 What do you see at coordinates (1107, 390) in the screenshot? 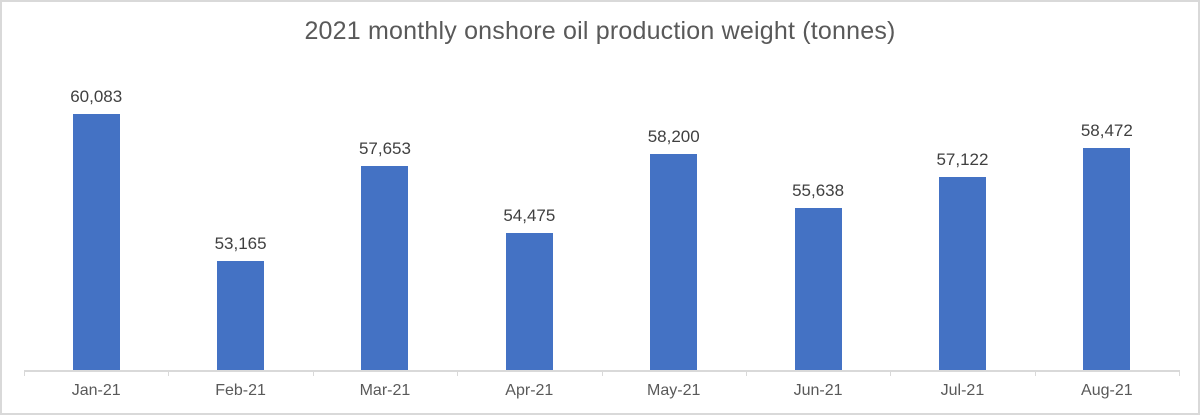
I see `x-tick-label: Aug-21` at bounding box center [1107, 390].